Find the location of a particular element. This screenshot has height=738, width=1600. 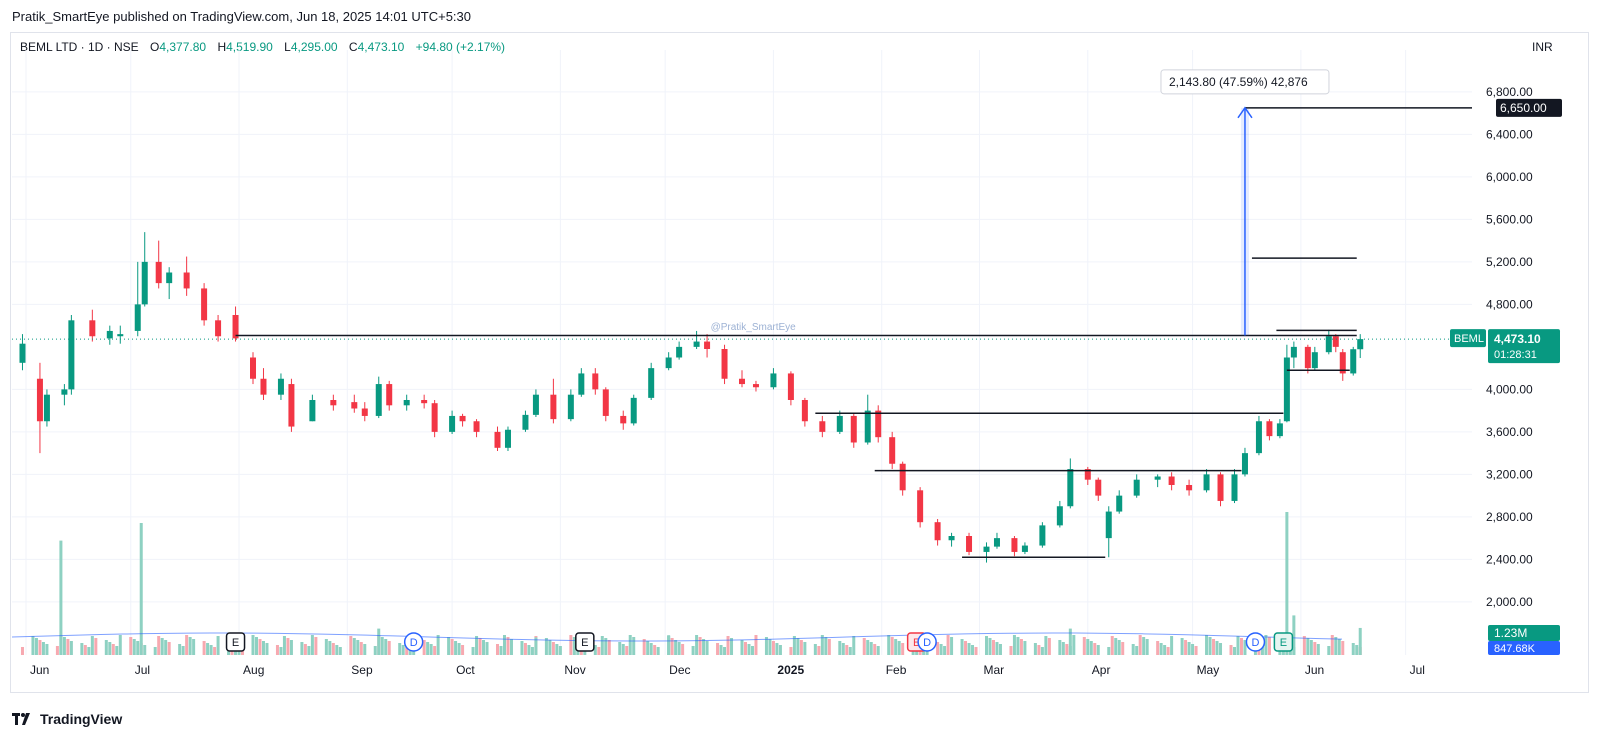

dividend-marker is located at coordinates (1255, 642).